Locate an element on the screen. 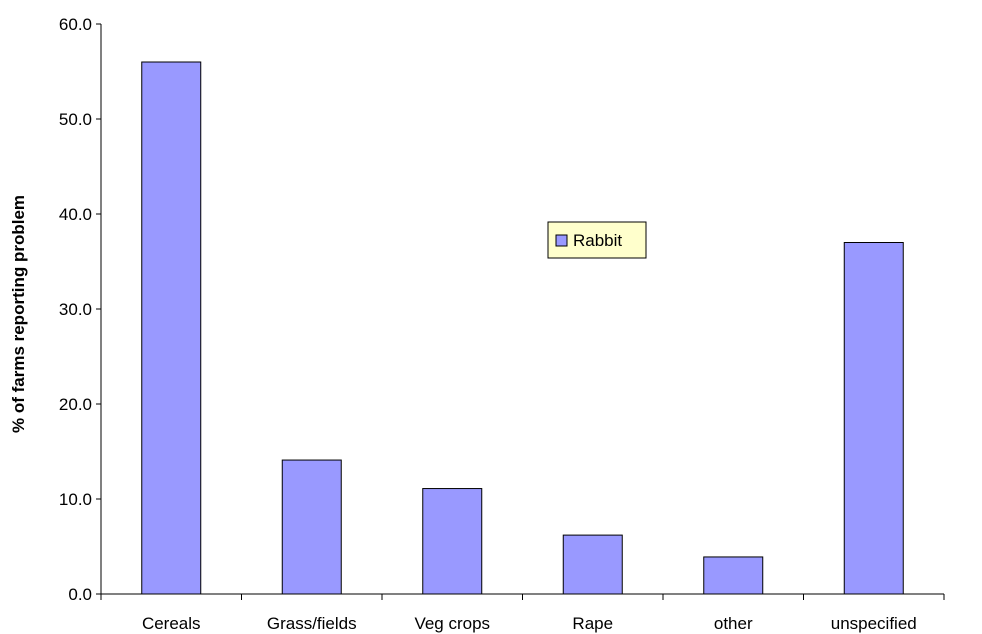 The width and height of the screenshot is (982, 634). bar-unspecified is located at coordinates (873, 418).